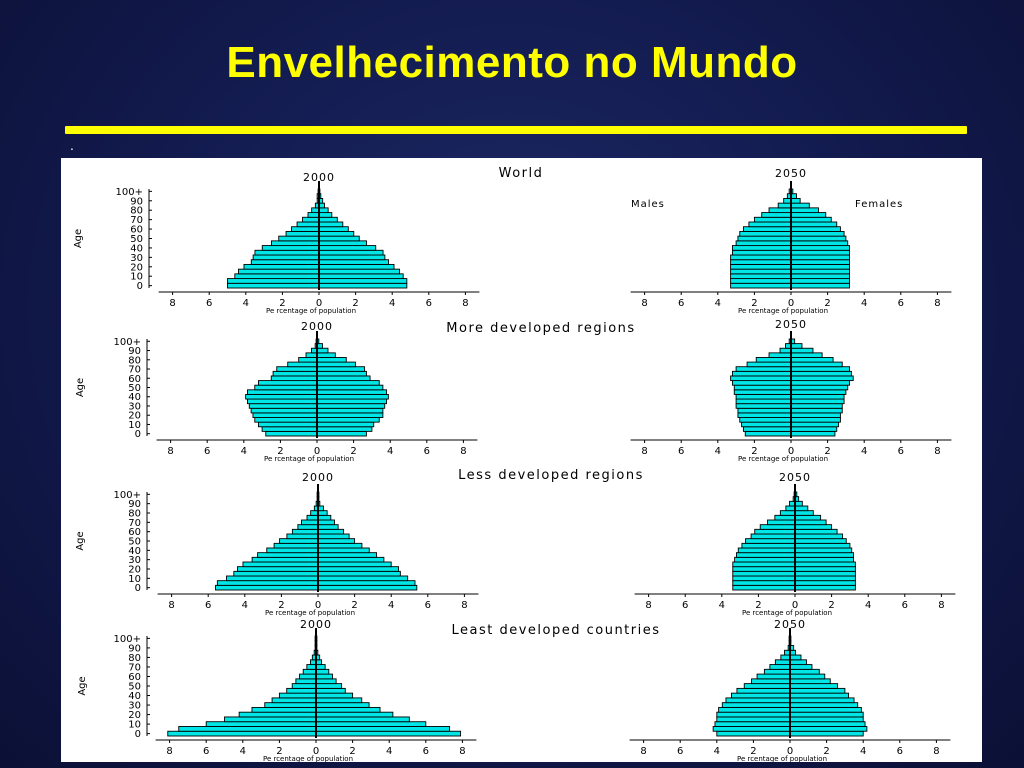 Image resolution: width=1024 pixels, height=768 pixels. I want to click on x-axis-title: Pe rcentage of population, so click(787, 613).